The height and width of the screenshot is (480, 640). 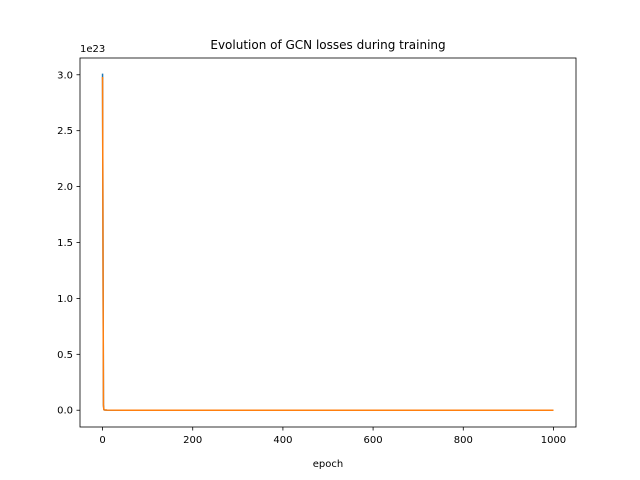 I want to click on x-tick-label: 1000, so click(x=553, y=440).